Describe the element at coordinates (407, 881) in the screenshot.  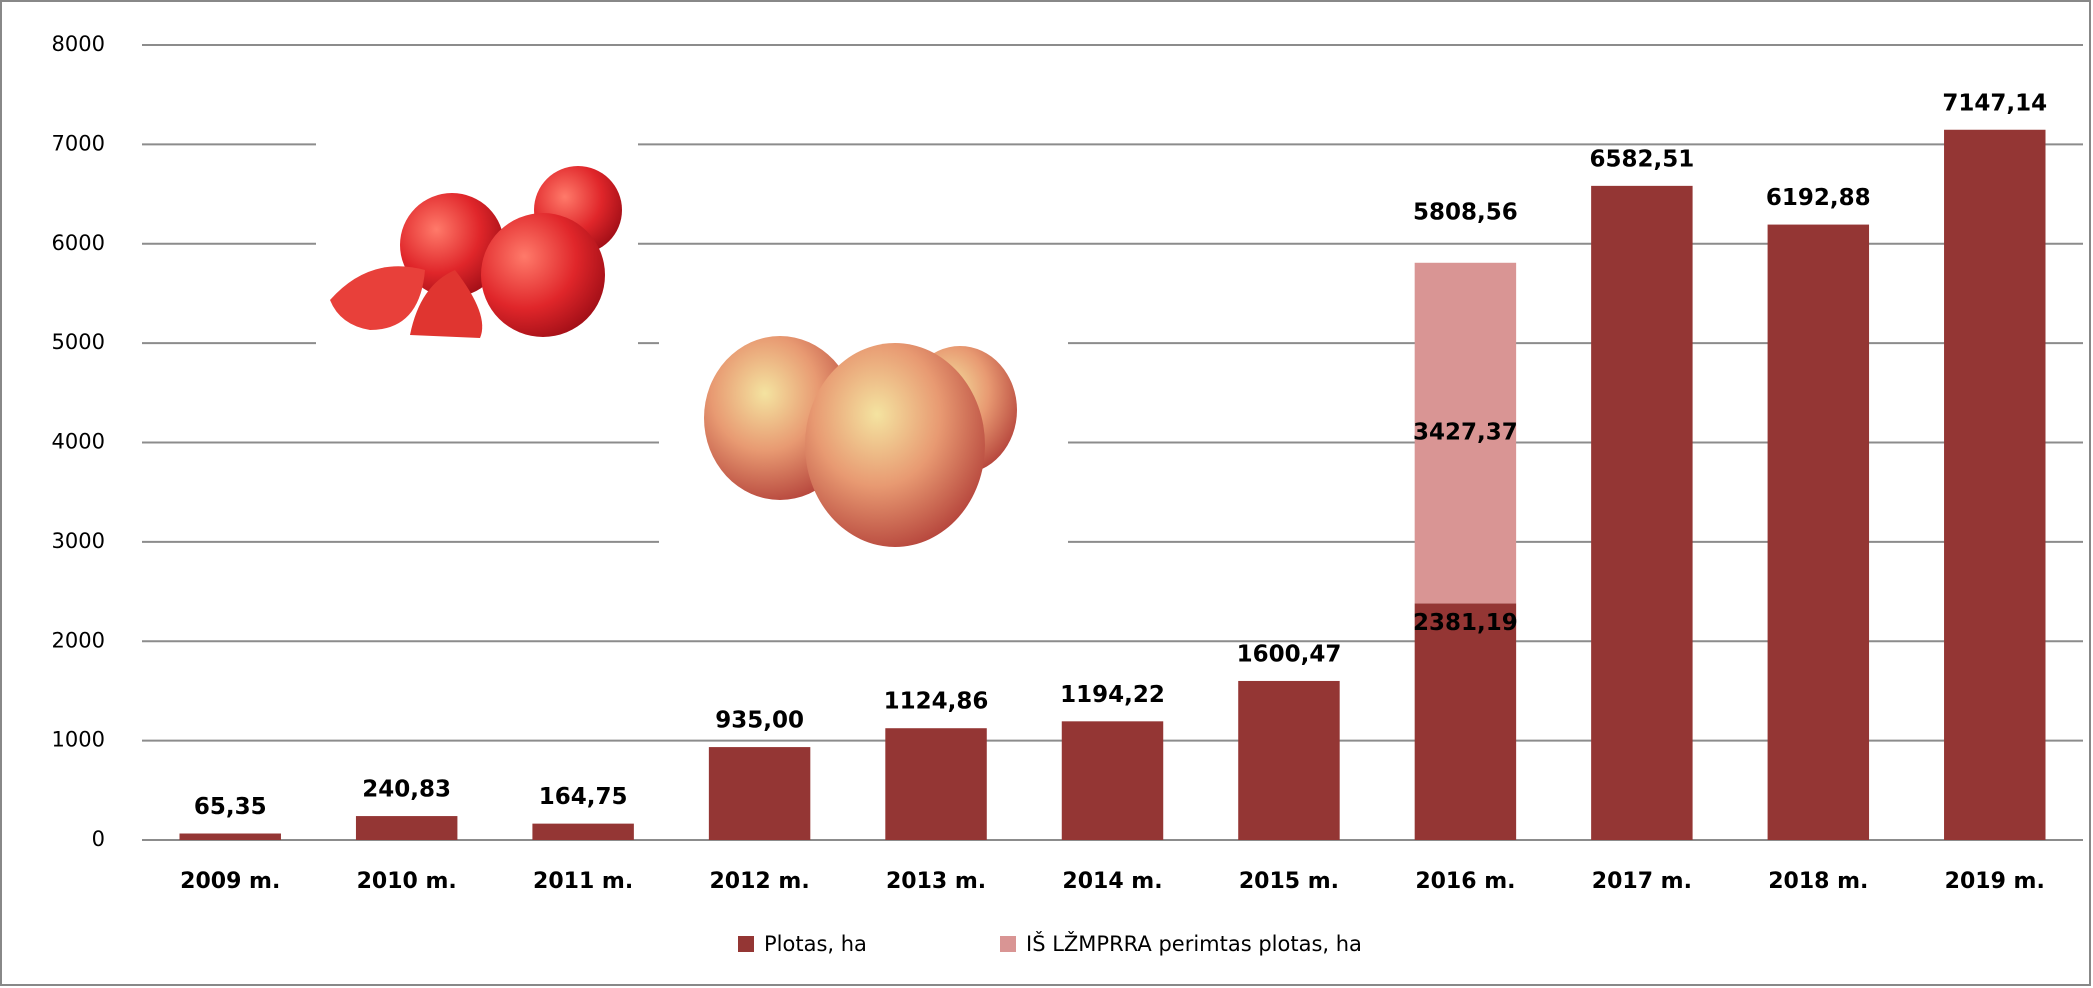
I see `x-tick-label: 2010 m.` at that location.